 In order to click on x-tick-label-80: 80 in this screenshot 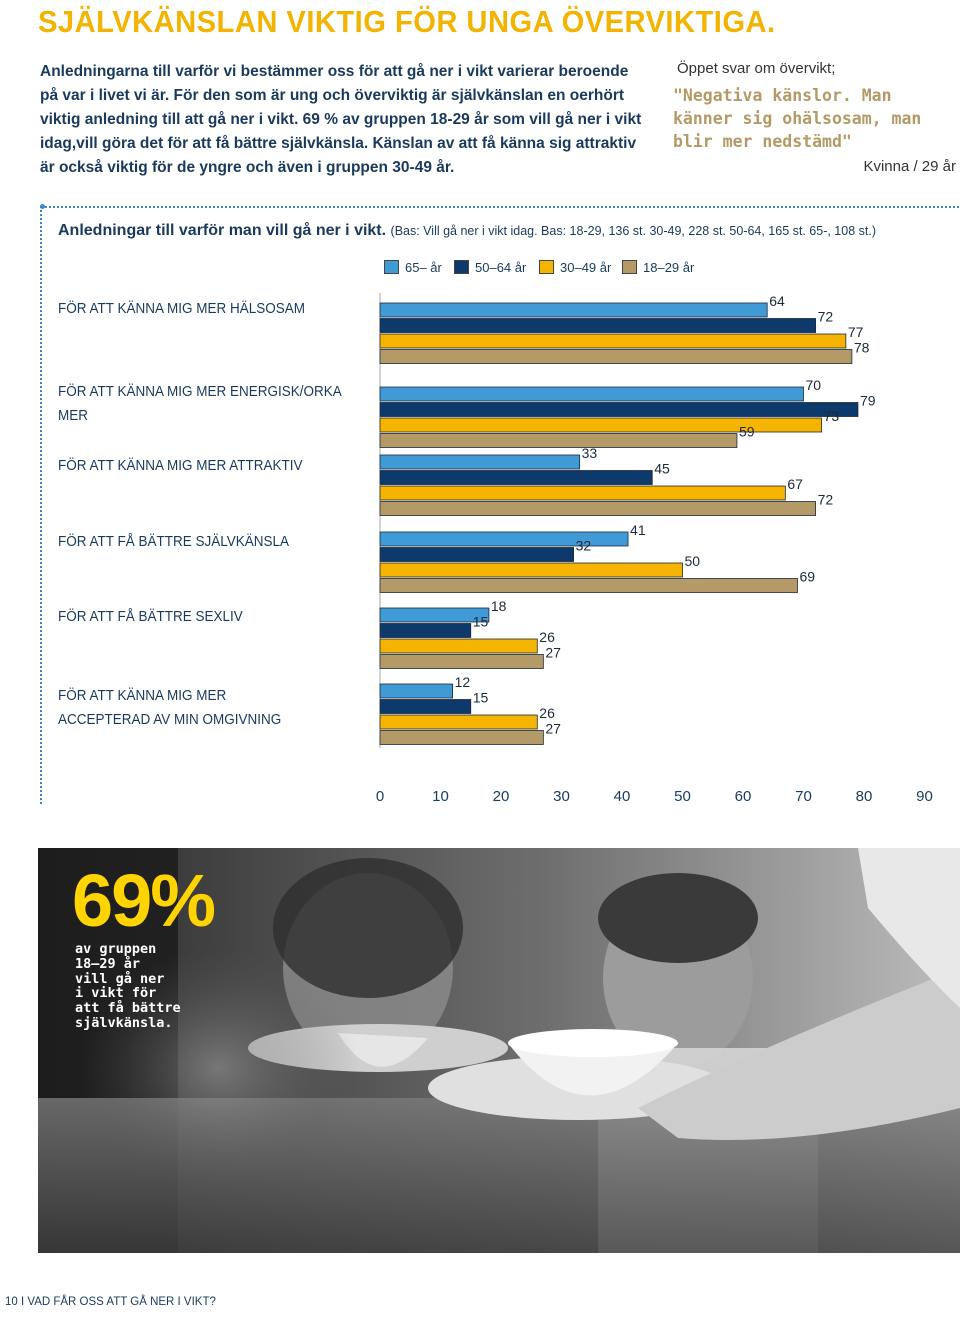, I will do `click(864, 796)`.